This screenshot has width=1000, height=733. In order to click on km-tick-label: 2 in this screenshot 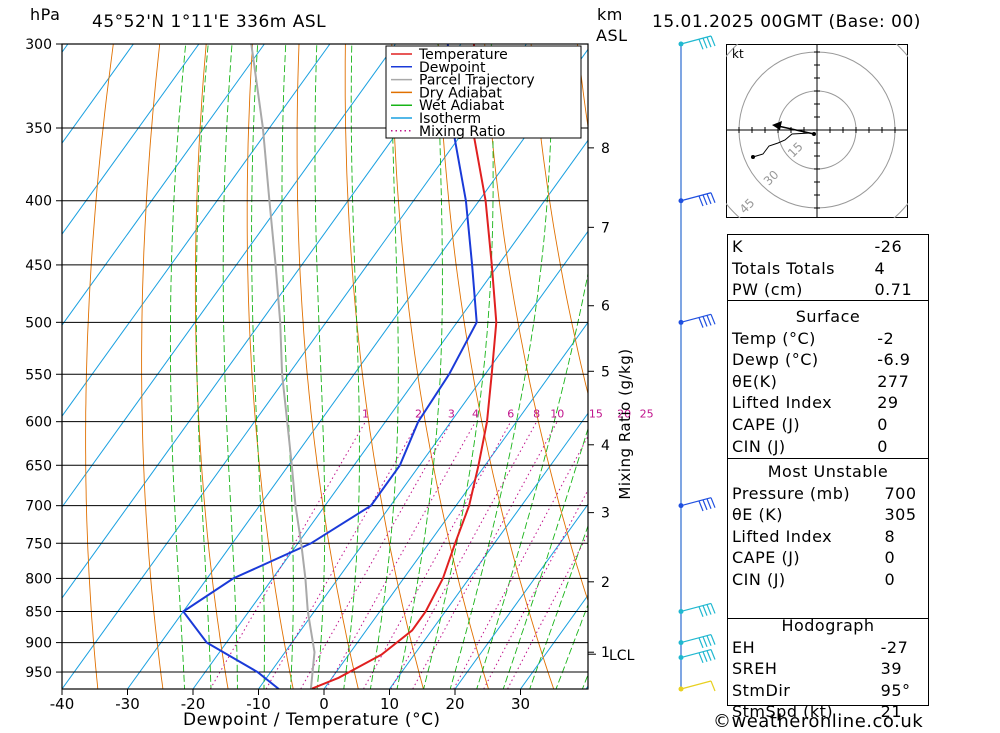, I will do `click(605, 583)`.